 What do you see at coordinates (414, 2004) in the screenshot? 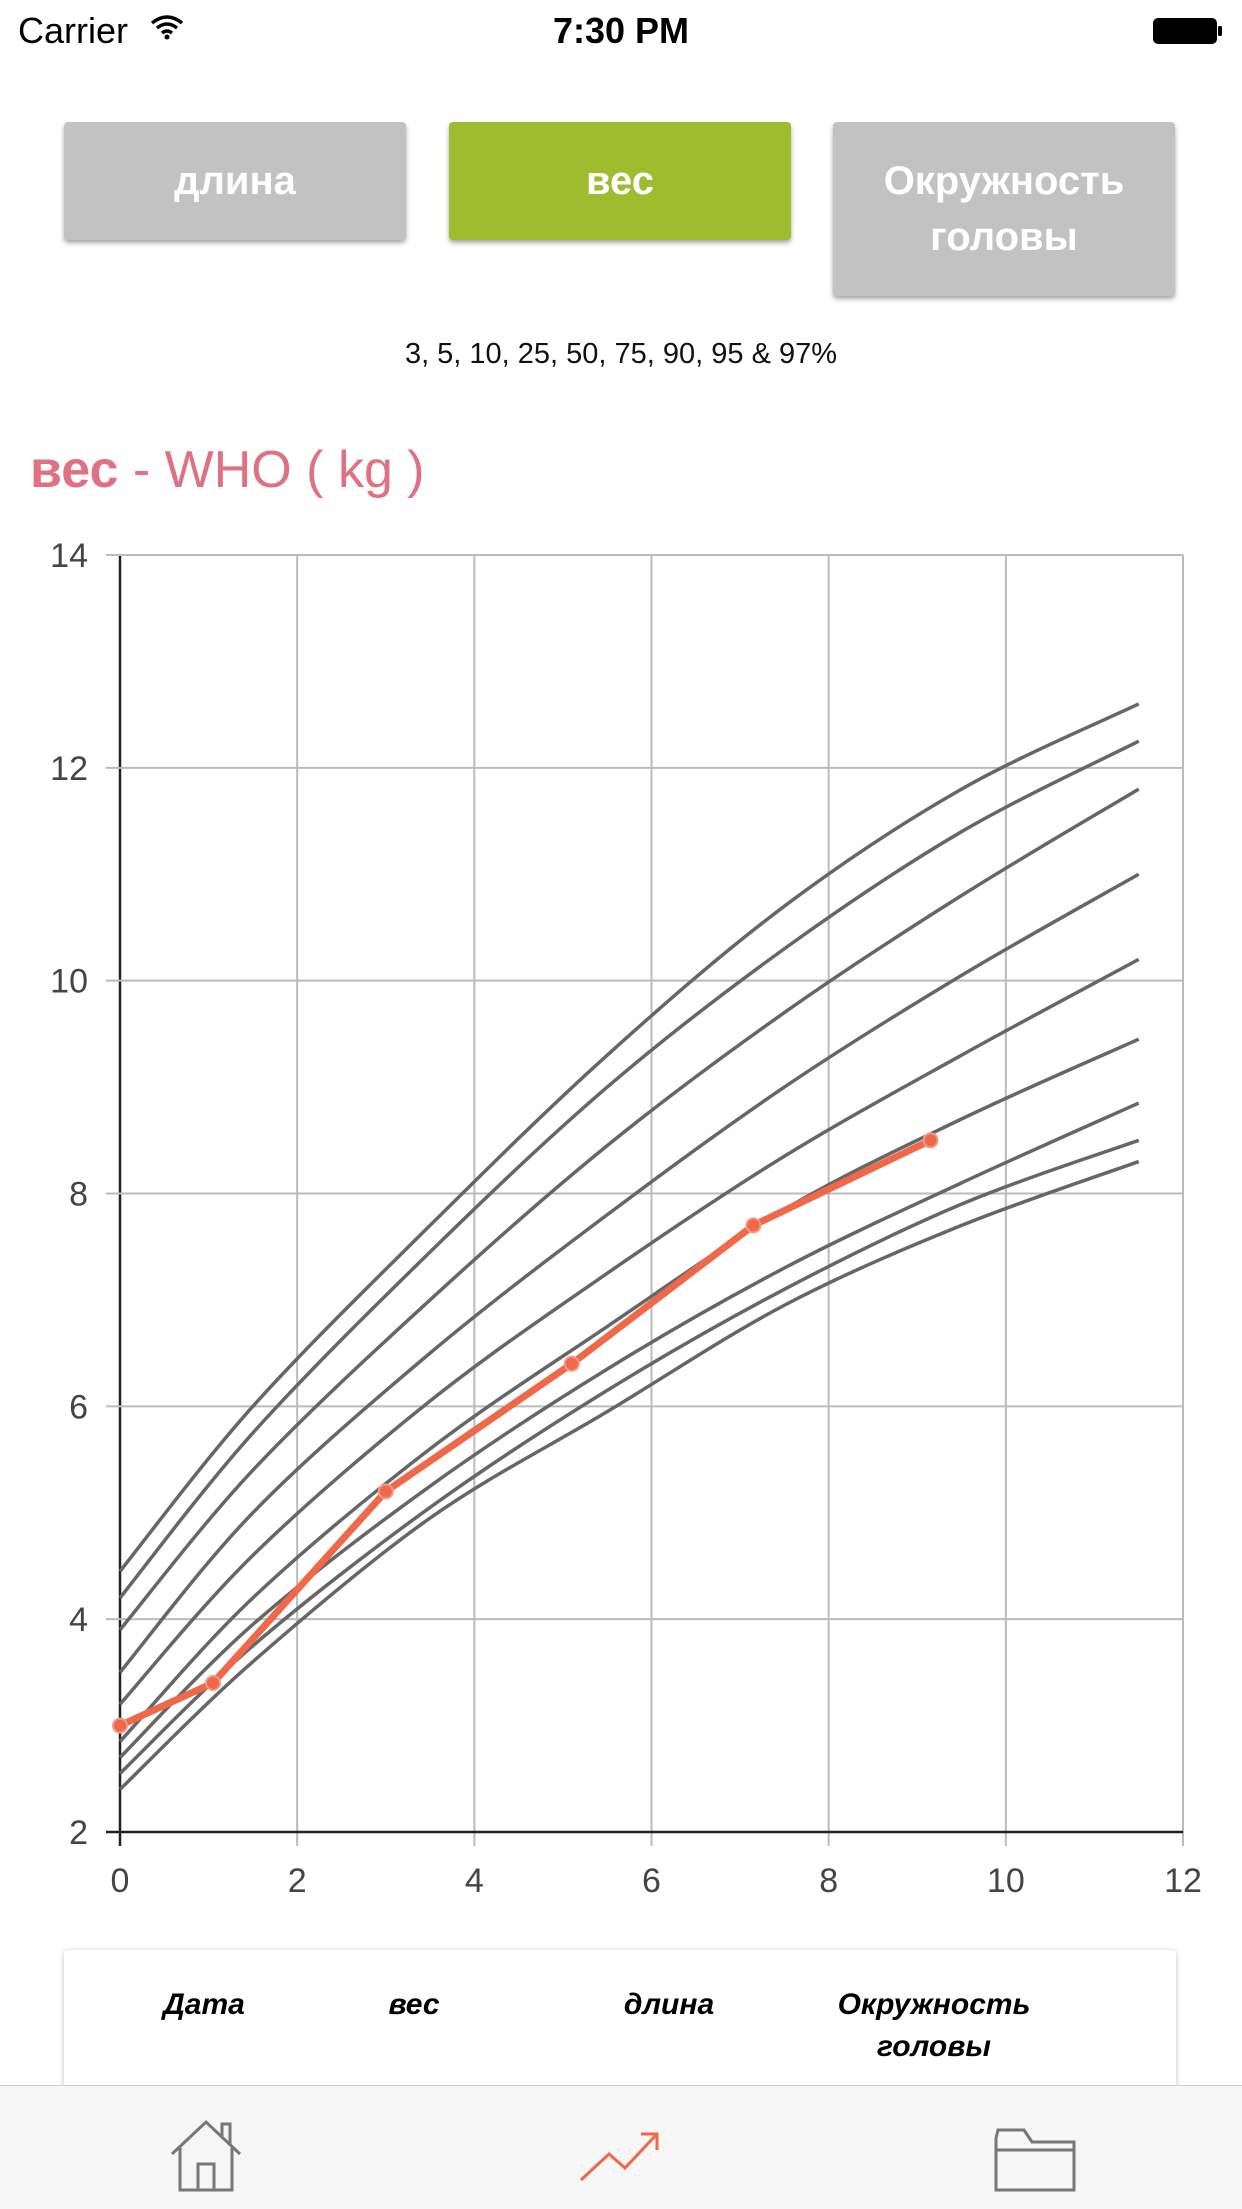
I see `column-weight: вес` at bounding box center [414, 2004].